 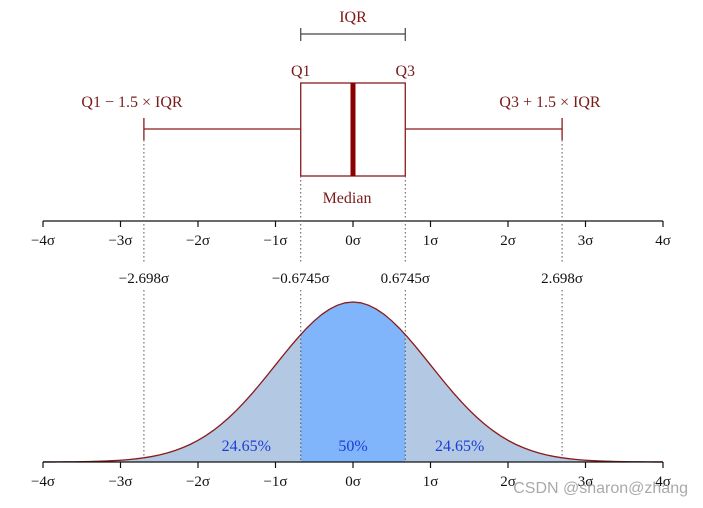 I want to click on bottom-axis-tick-label: −4σ, so click(x=43, y=482).